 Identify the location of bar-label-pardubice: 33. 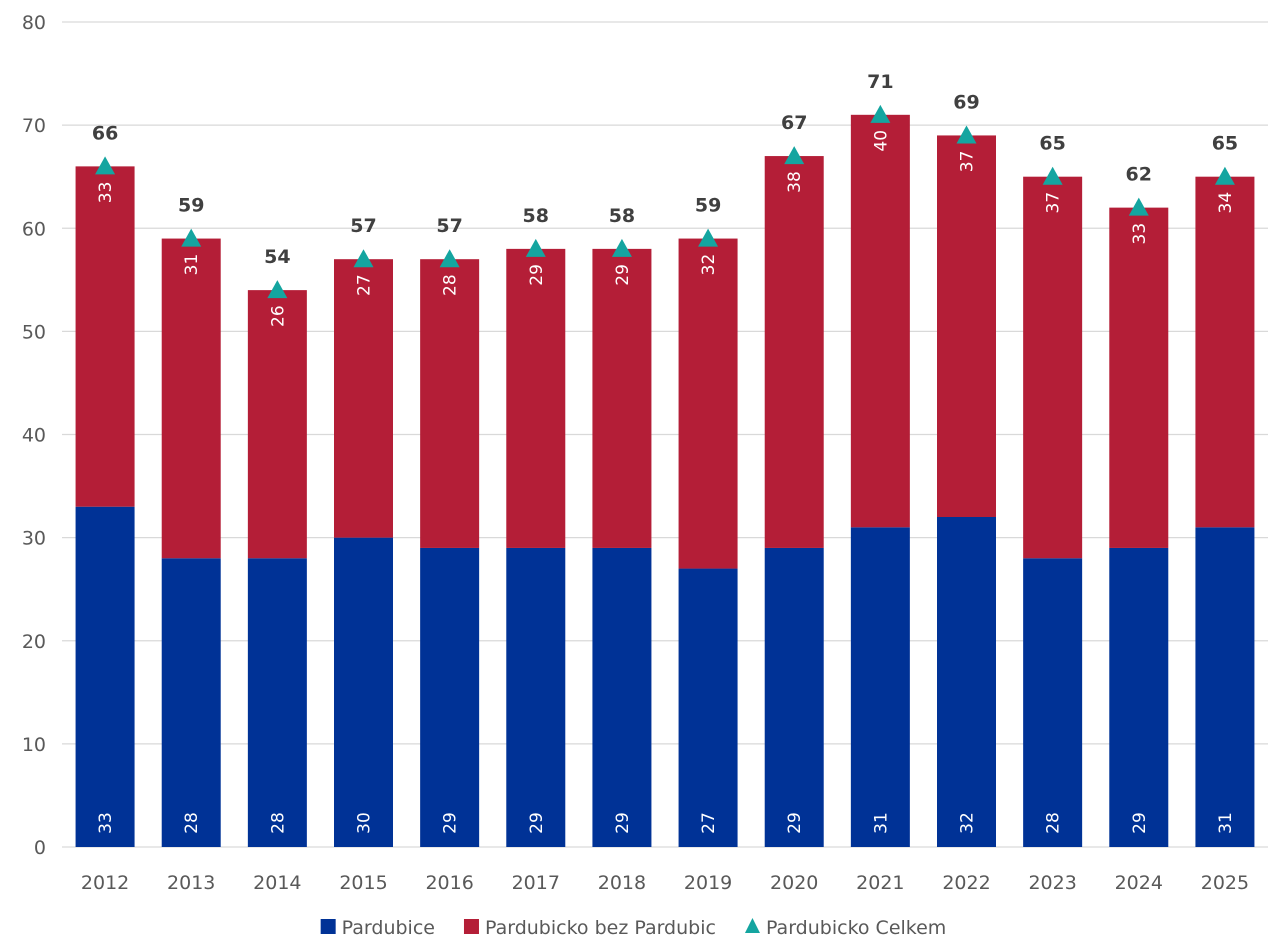
(106, 823).